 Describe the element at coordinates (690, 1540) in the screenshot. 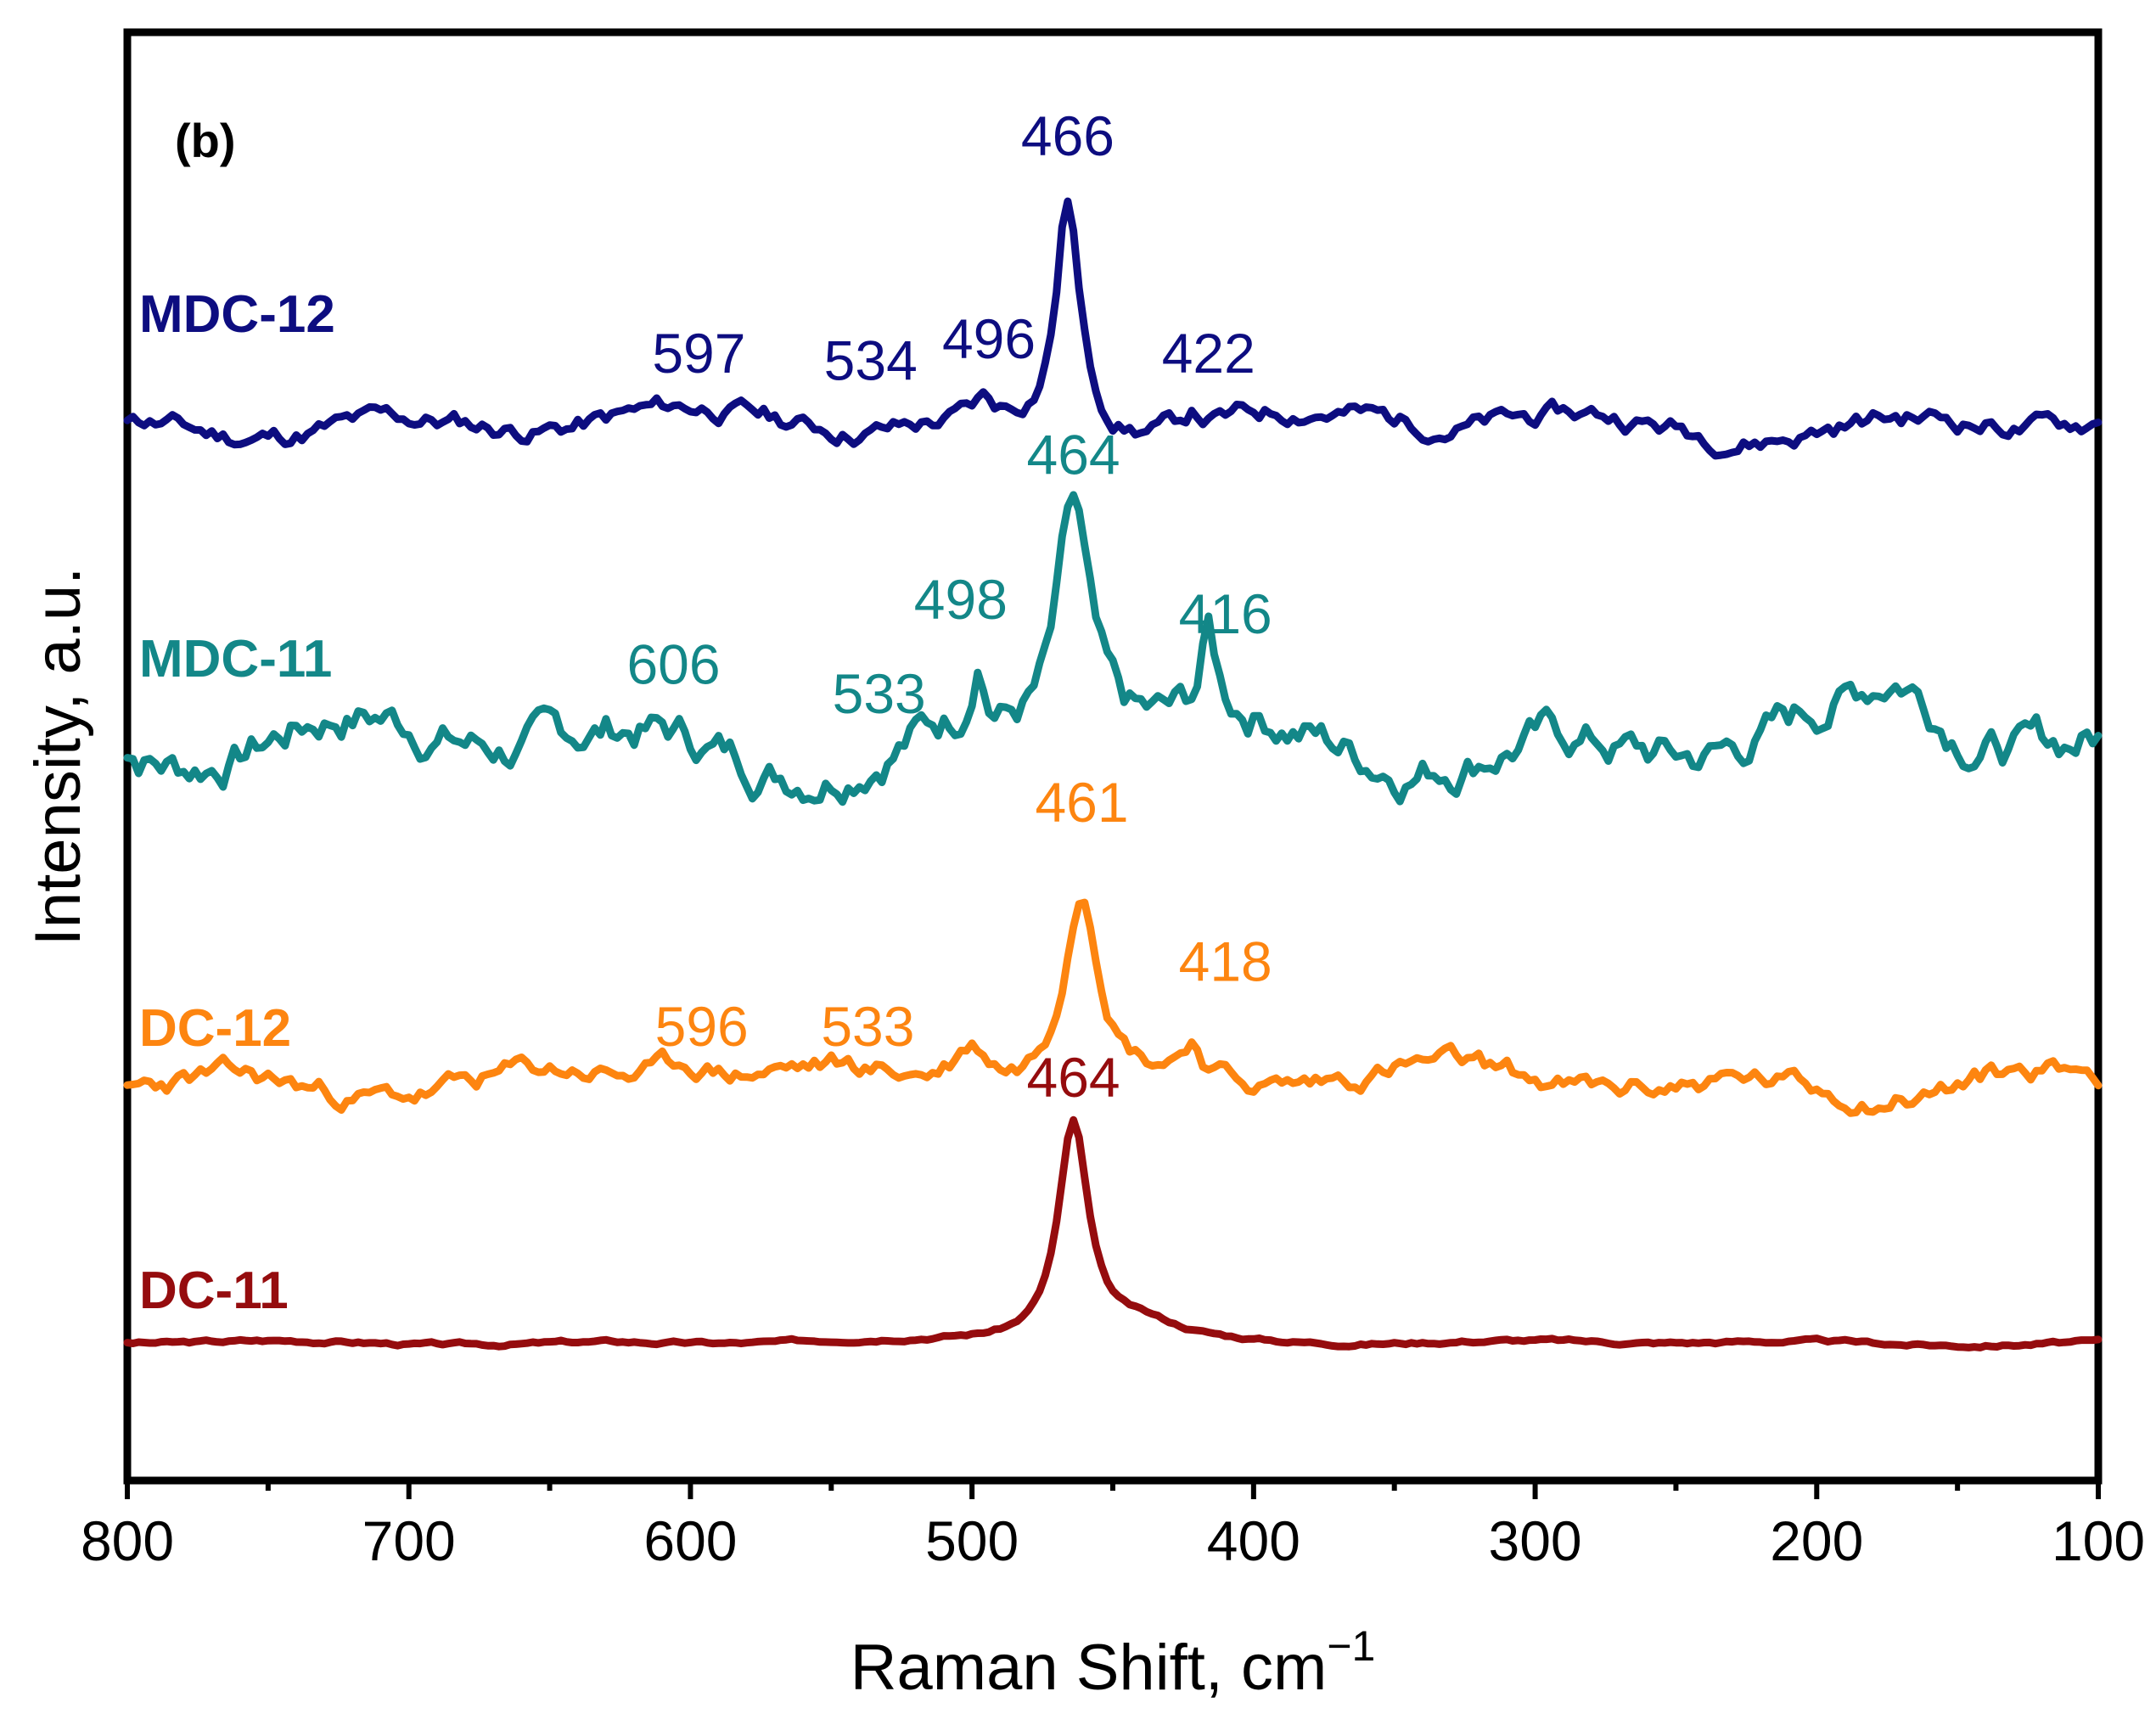

I see `x-tick-label: 600` at that location.